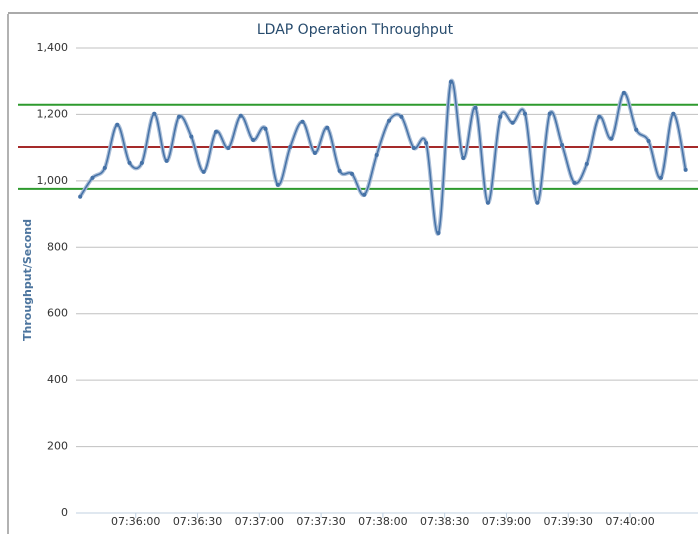  I want to click on y-tick-label: 200, so click(57, 446).